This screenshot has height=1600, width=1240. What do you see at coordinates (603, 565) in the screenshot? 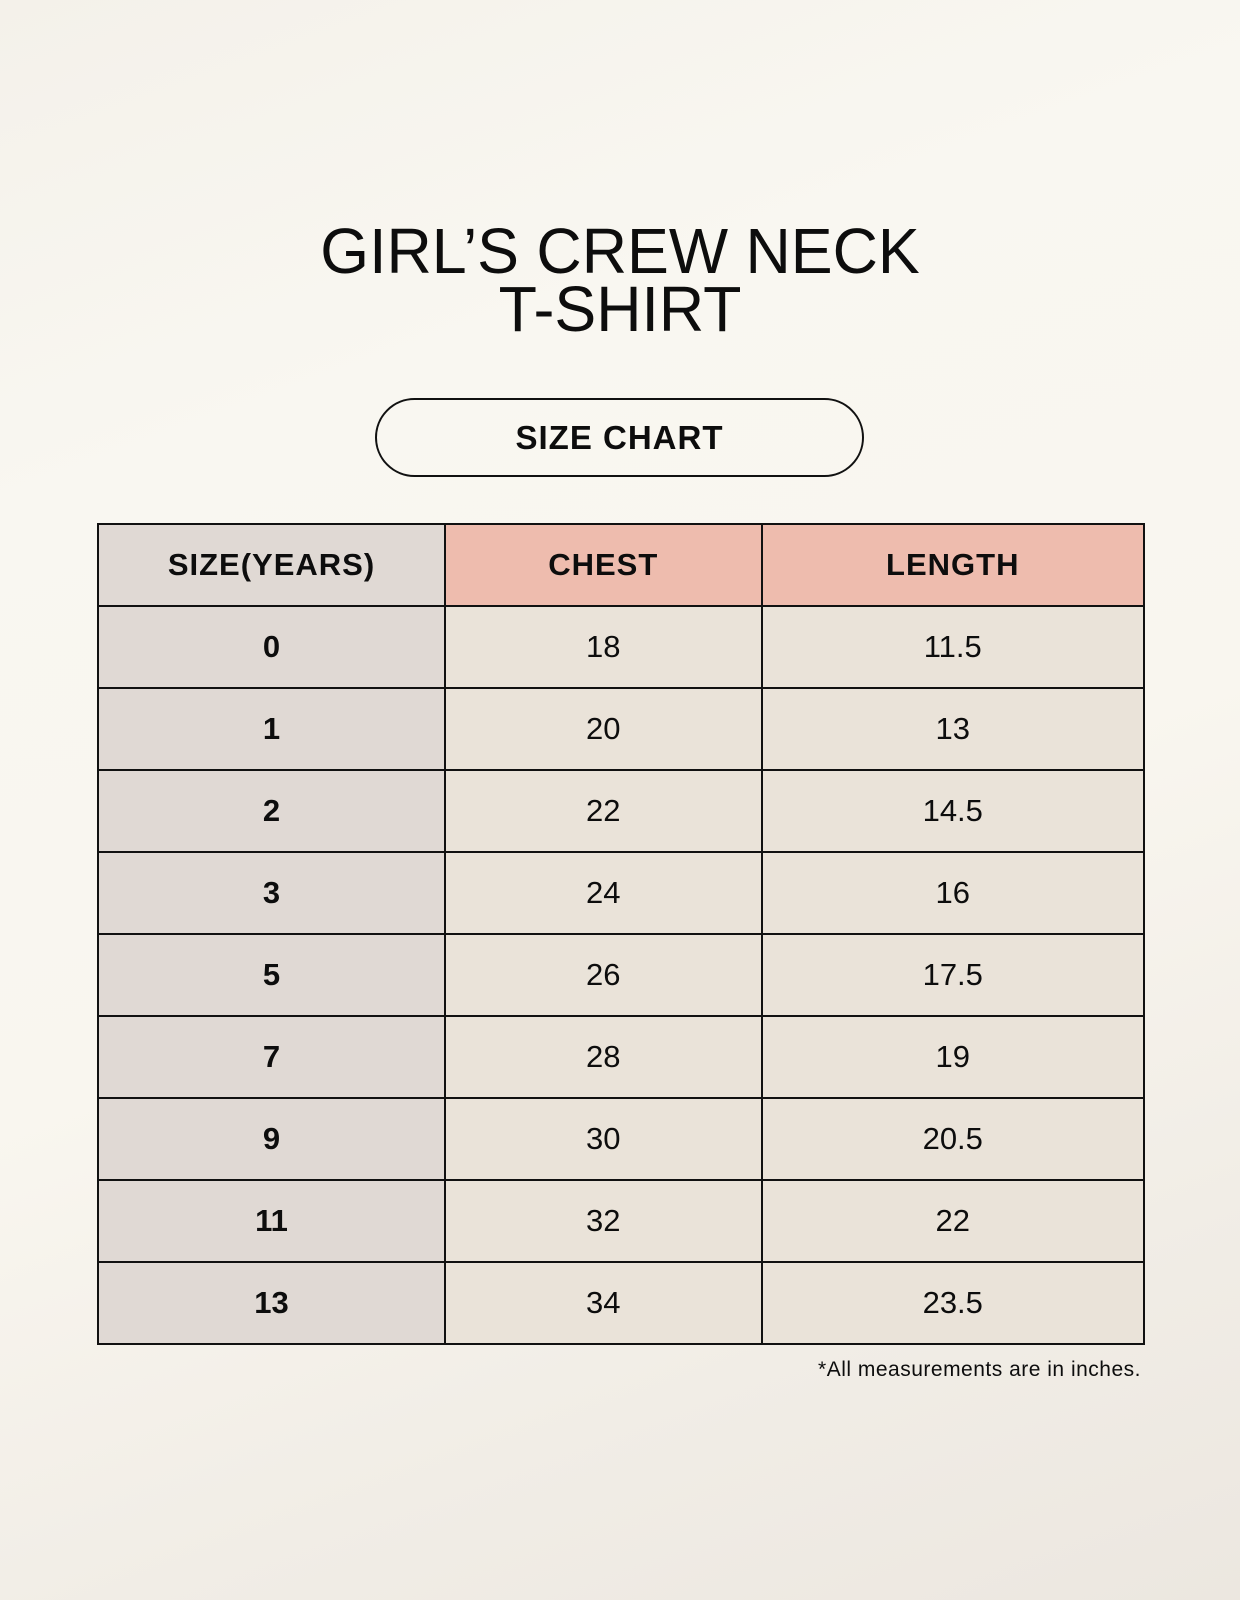
I see `header-chest: CHEST` at bounding box center [603, 565].